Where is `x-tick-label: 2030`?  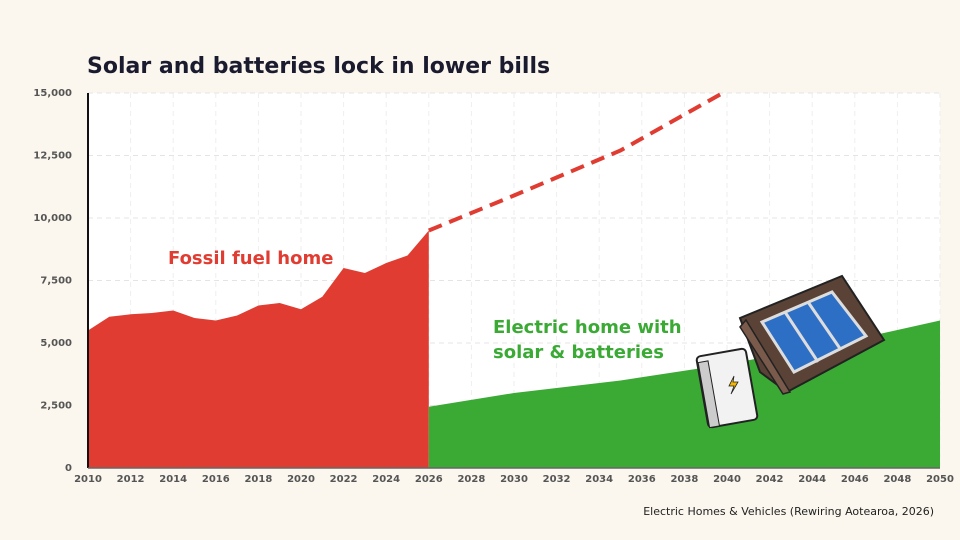
x-tick-label: 2030 is located at coordinates (514, 479).